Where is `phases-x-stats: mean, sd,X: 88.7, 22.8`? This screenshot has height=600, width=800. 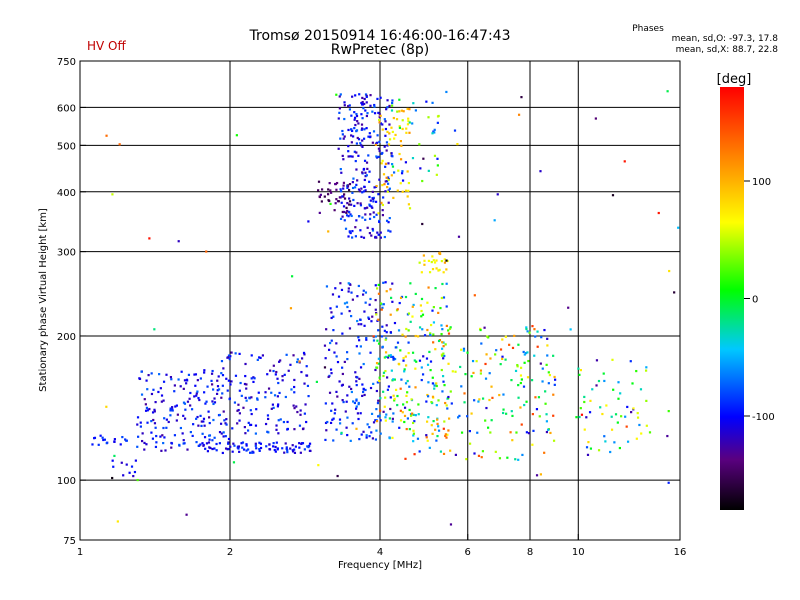
phases-x-stats: mean, sd,X: 88.7, 22.8 is located at coordinates (727, 50).